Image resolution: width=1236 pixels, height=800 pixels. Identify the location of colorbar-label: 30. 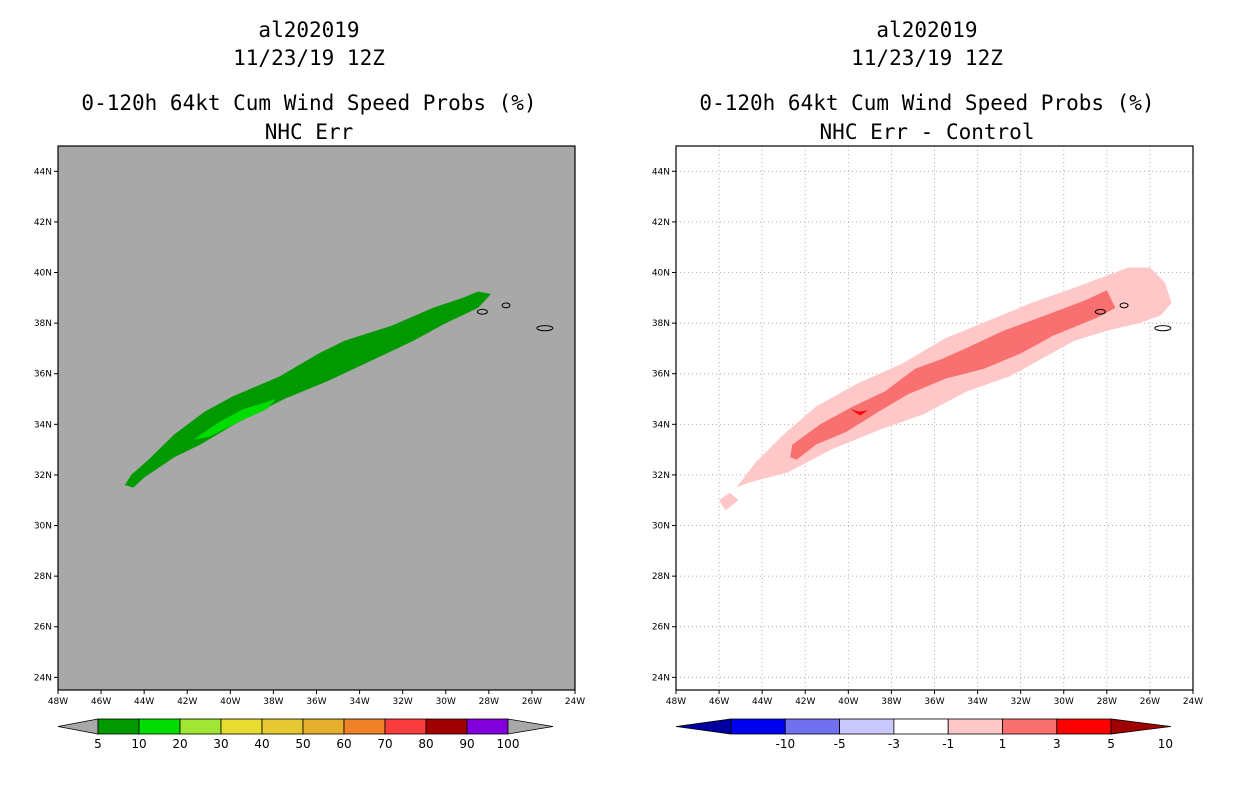
(220, 744).